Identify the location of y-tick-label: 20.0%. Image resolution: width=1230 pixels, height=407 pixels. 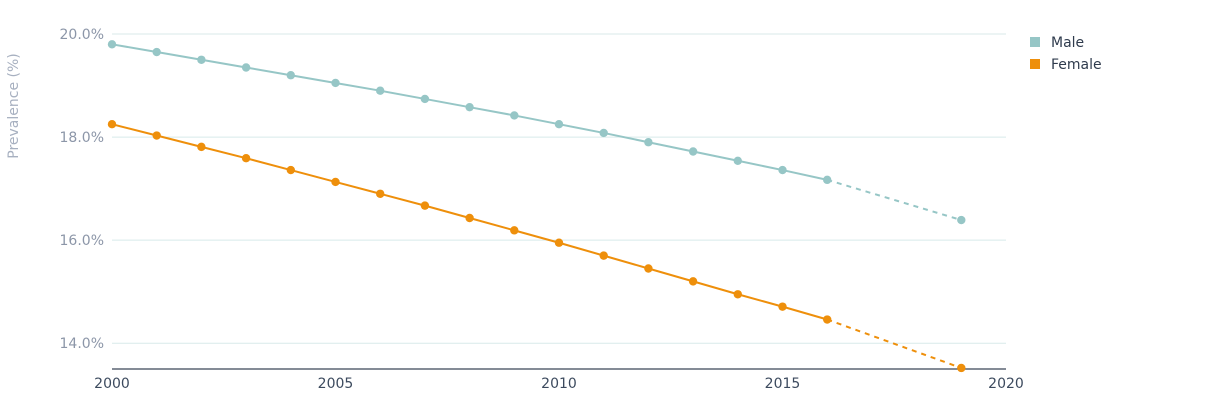
(82, 35).